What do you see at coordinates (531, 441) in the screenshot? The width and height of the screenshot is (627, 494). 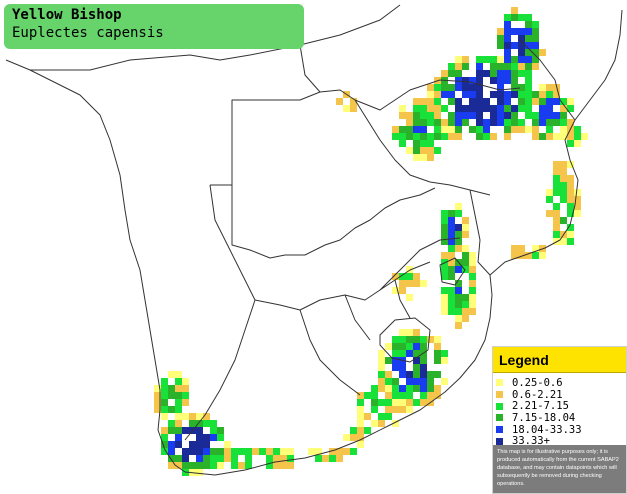 I see `legend-label: 33.33+` at bounding box center [531, 441].